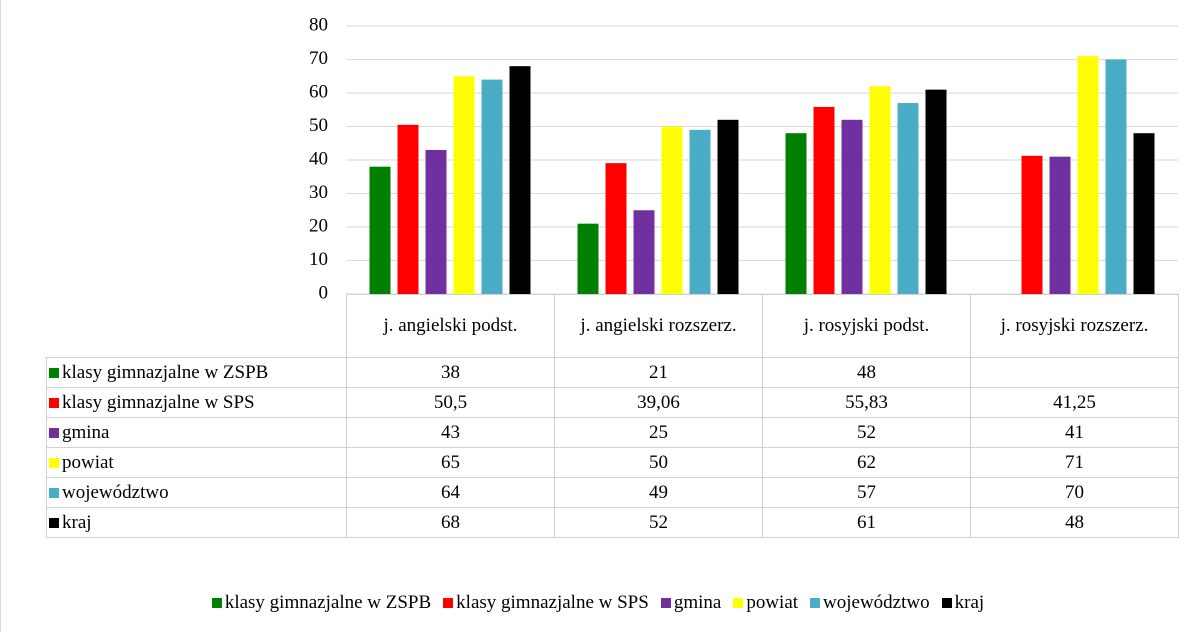 Image resolution: width=1194 pixels, height=632 pixels. I want to click on y-tick-label: 60, so click(318, 91).